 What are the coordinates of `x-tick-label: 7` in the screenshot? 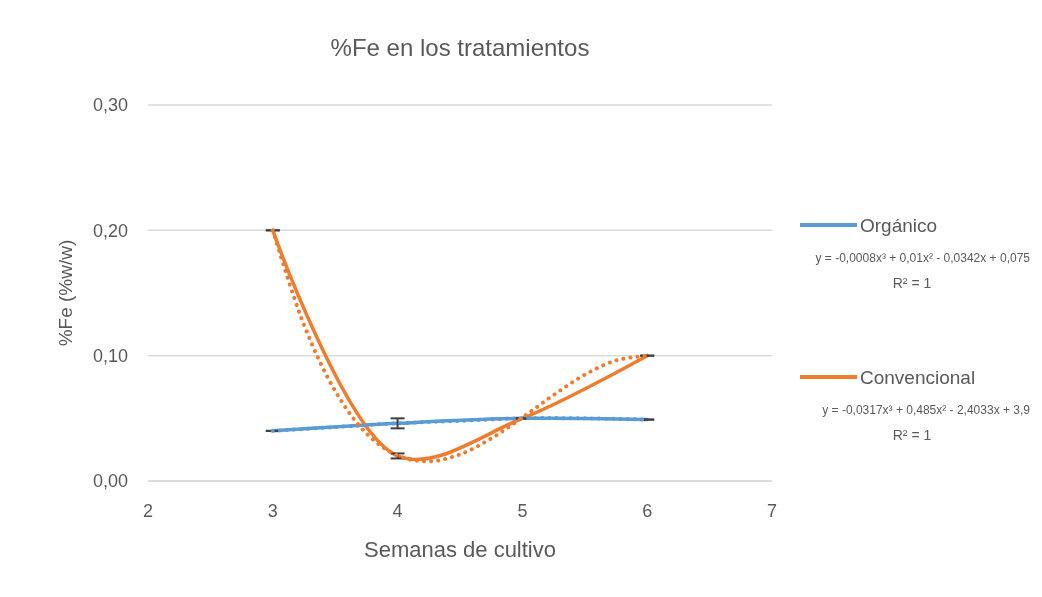 It's located at (772, 511).